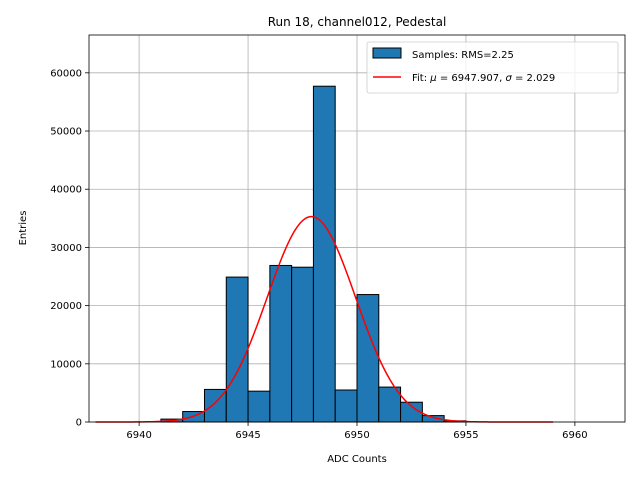 This screenshot has width=640, height=480. I want to click on y-tick-label: 40000, so click(66, 190).